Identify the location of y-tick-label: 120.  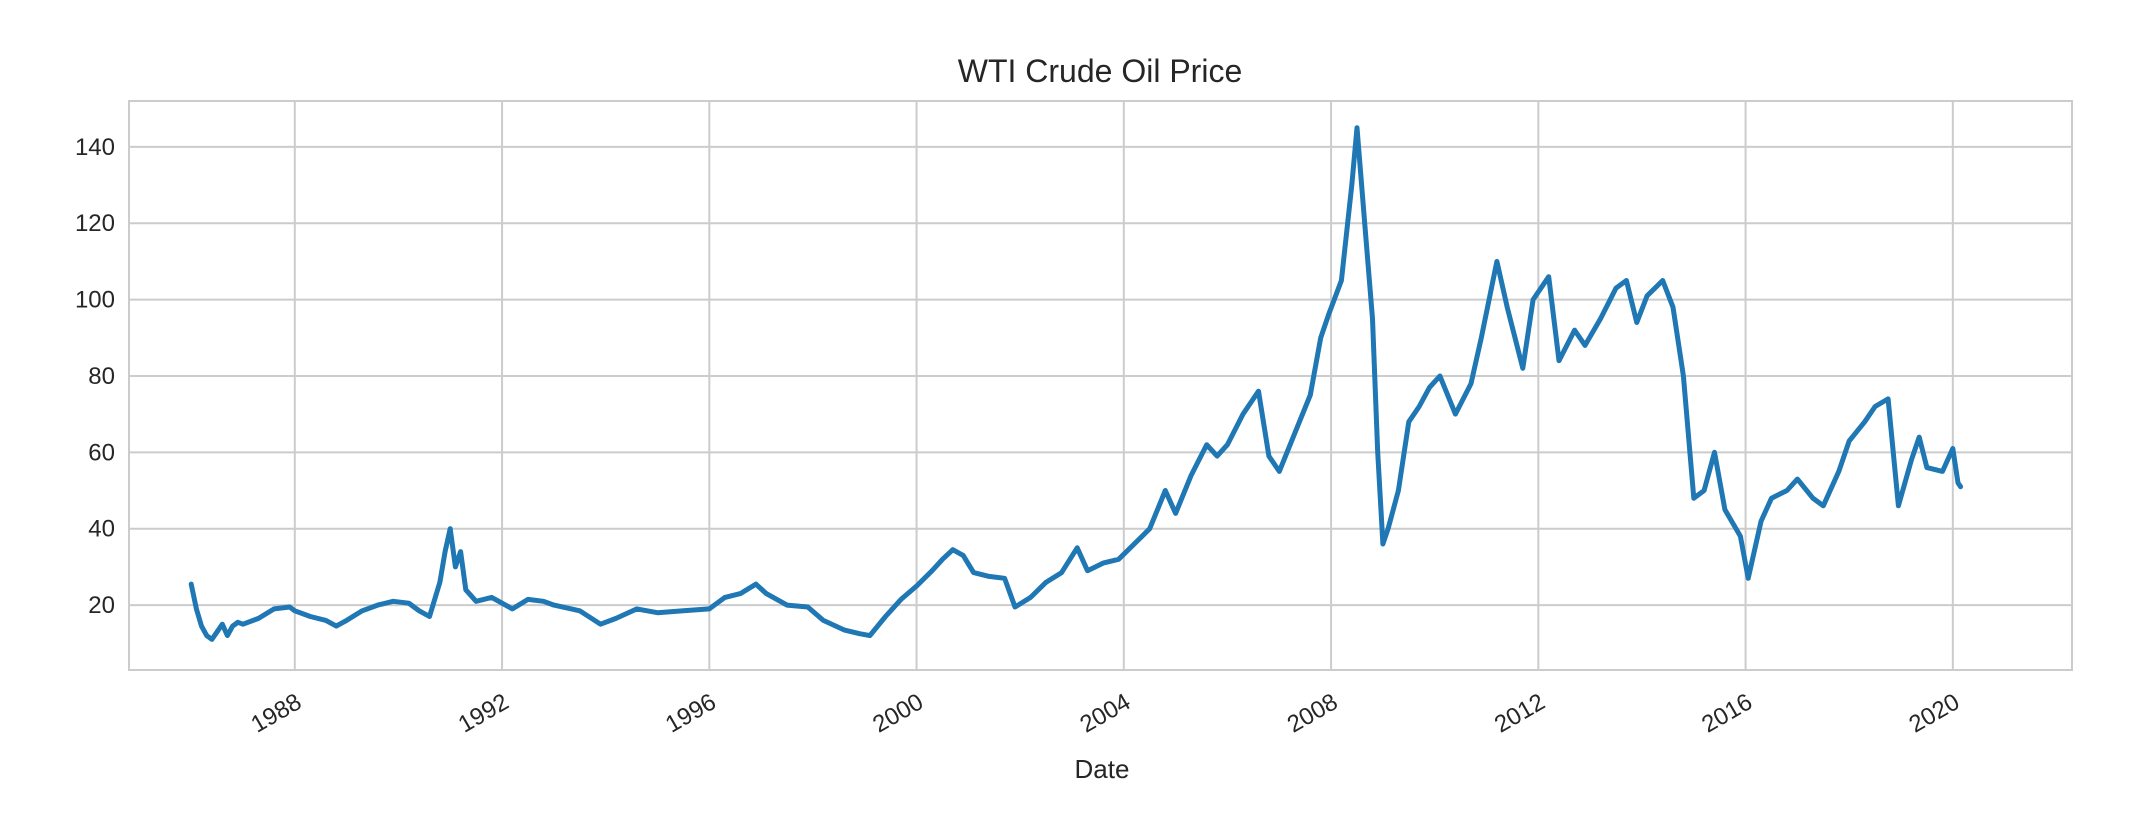
(95, 223).